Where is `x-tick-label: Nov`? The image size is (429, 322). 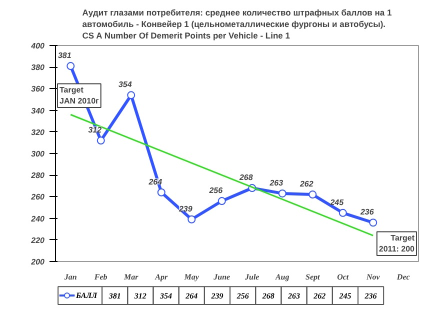
x-tick-label: Nov is located at coordinates (372, 277).